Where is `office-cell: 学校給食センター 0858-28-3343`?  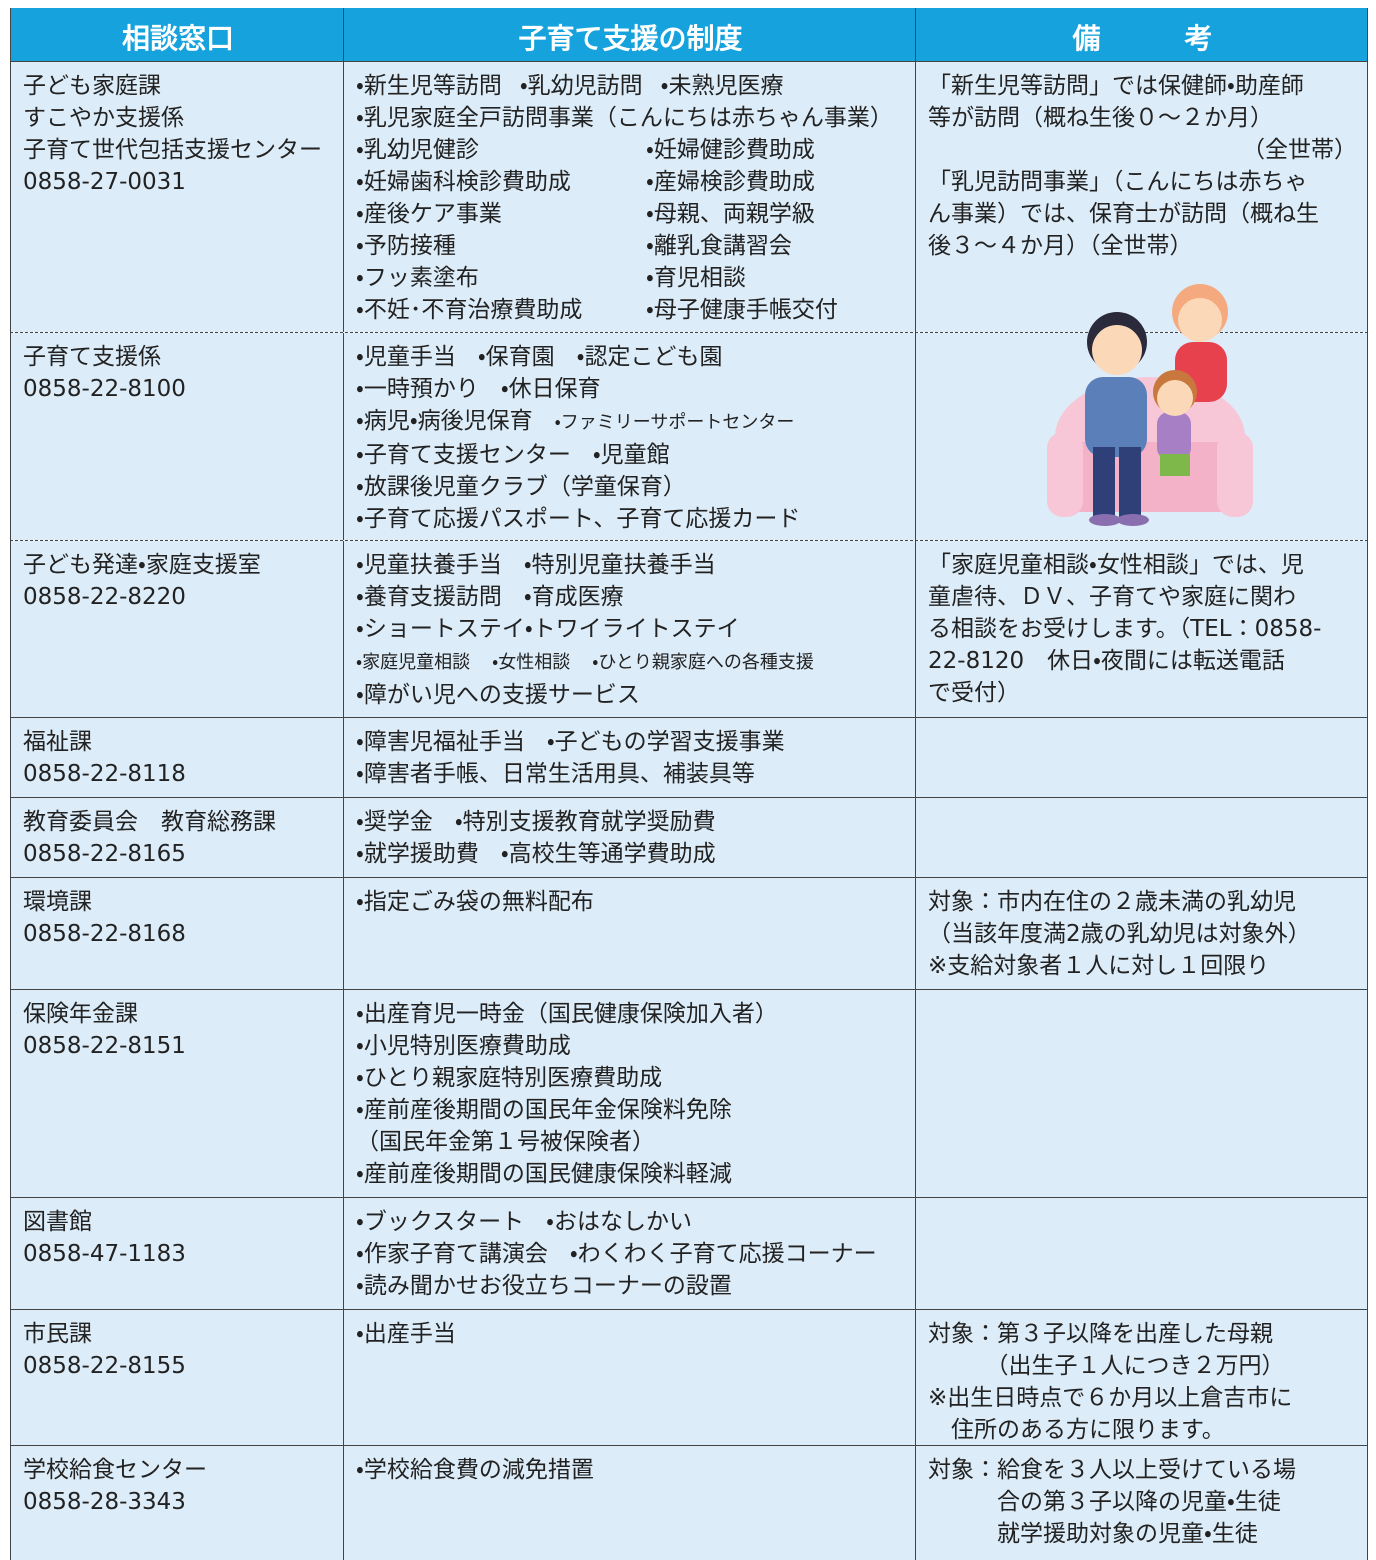
office-cell: 学校給食センター 0858-28-3343 is located at coordinates (176, 1503).